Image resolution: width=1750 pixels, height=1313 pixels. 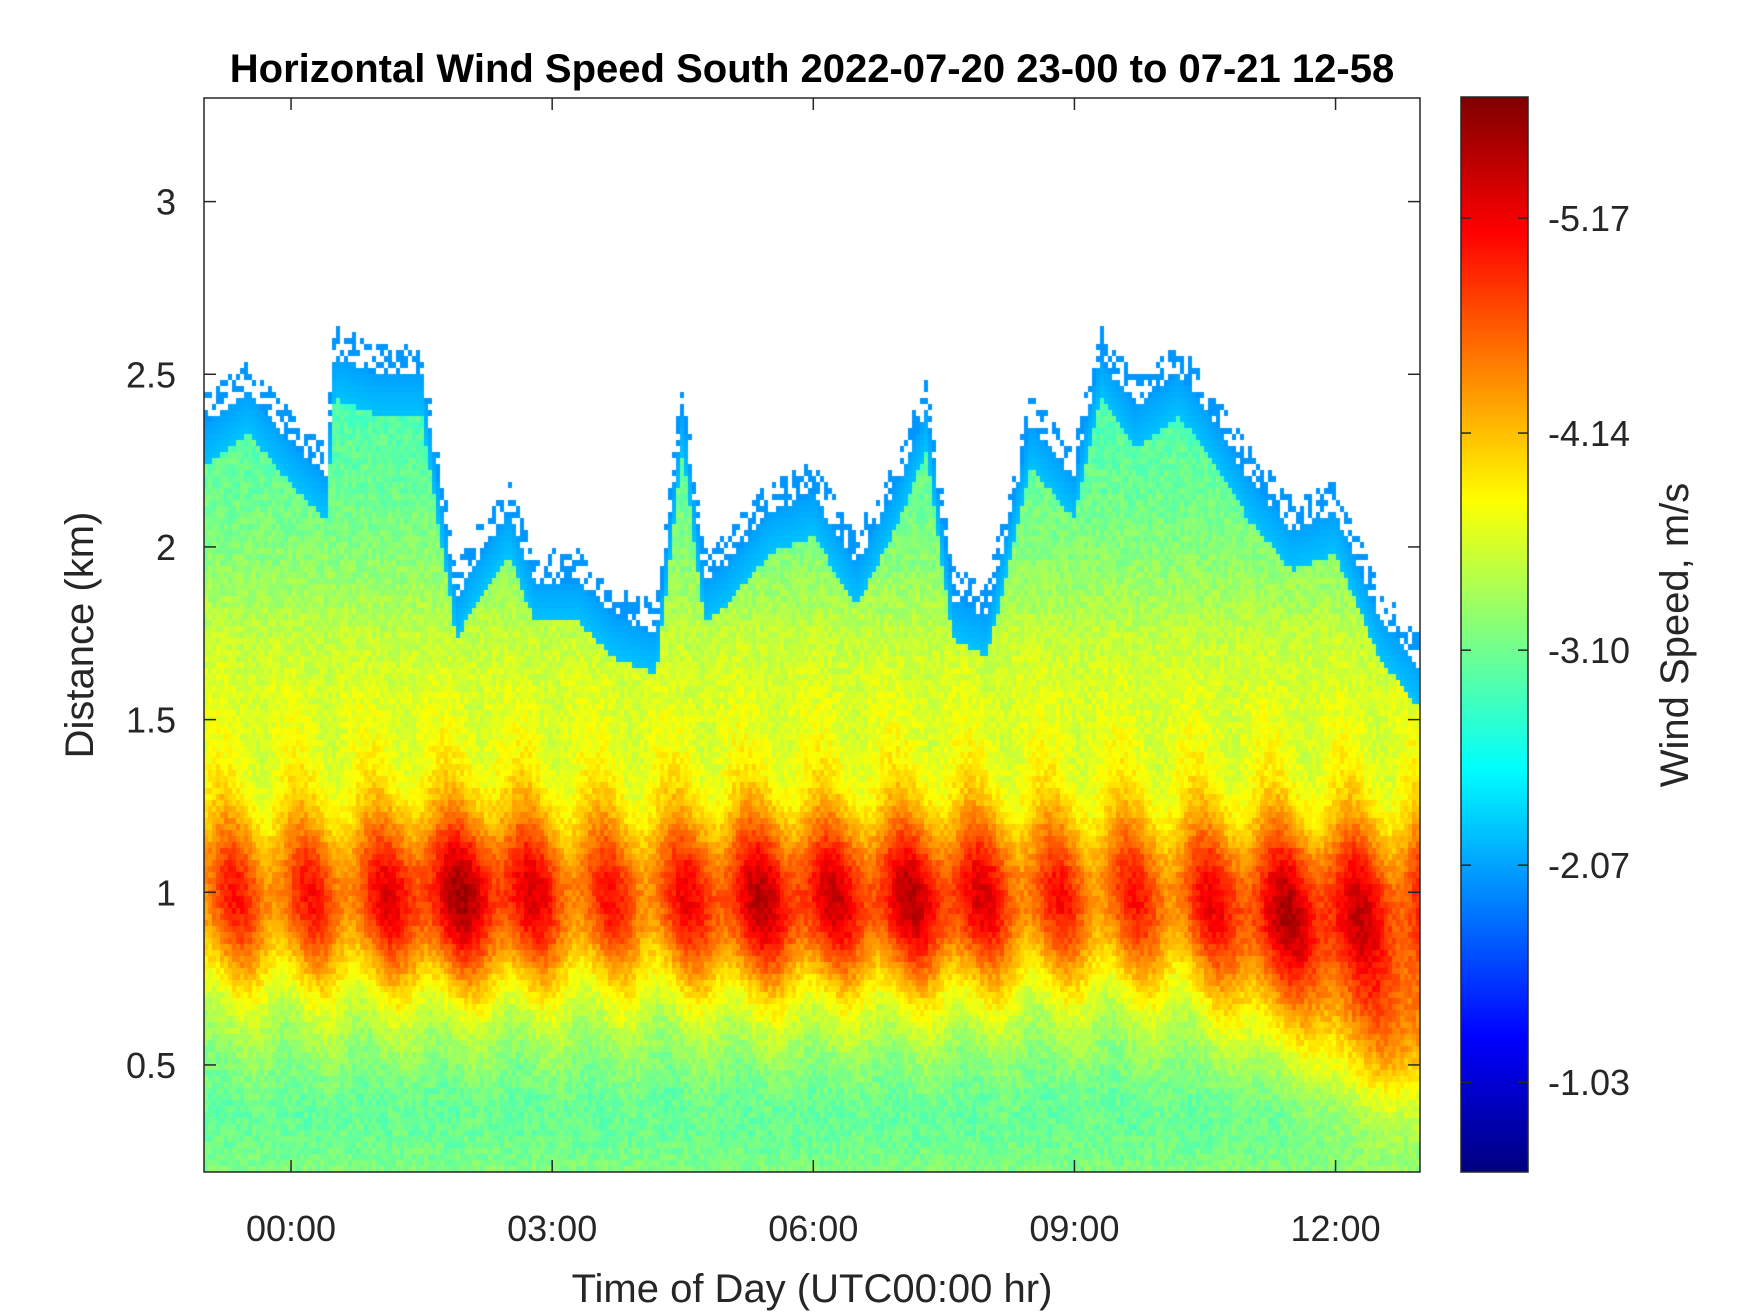 I want to click on x-tick-label: 00:00, so click(x=291, y=1228).